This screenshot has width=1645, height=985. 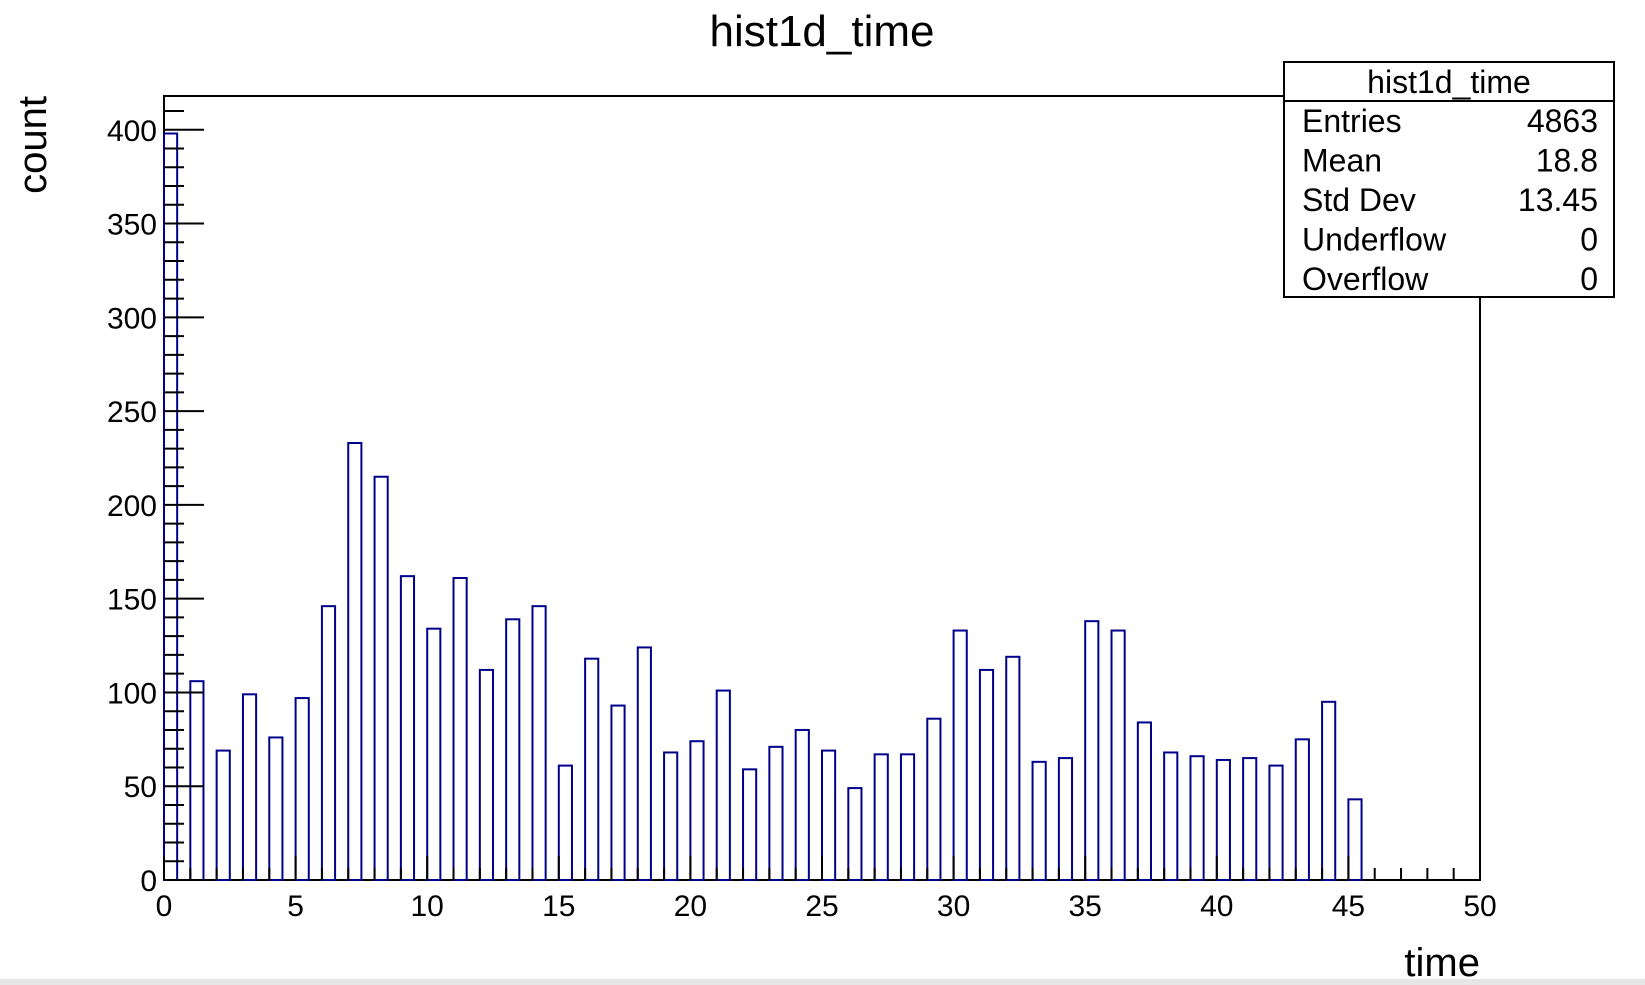 What do you see at coordinates (1567, 161) in the screenshot?
I see `stats-row-value: 18.8` at bounding box center [1567, 161].